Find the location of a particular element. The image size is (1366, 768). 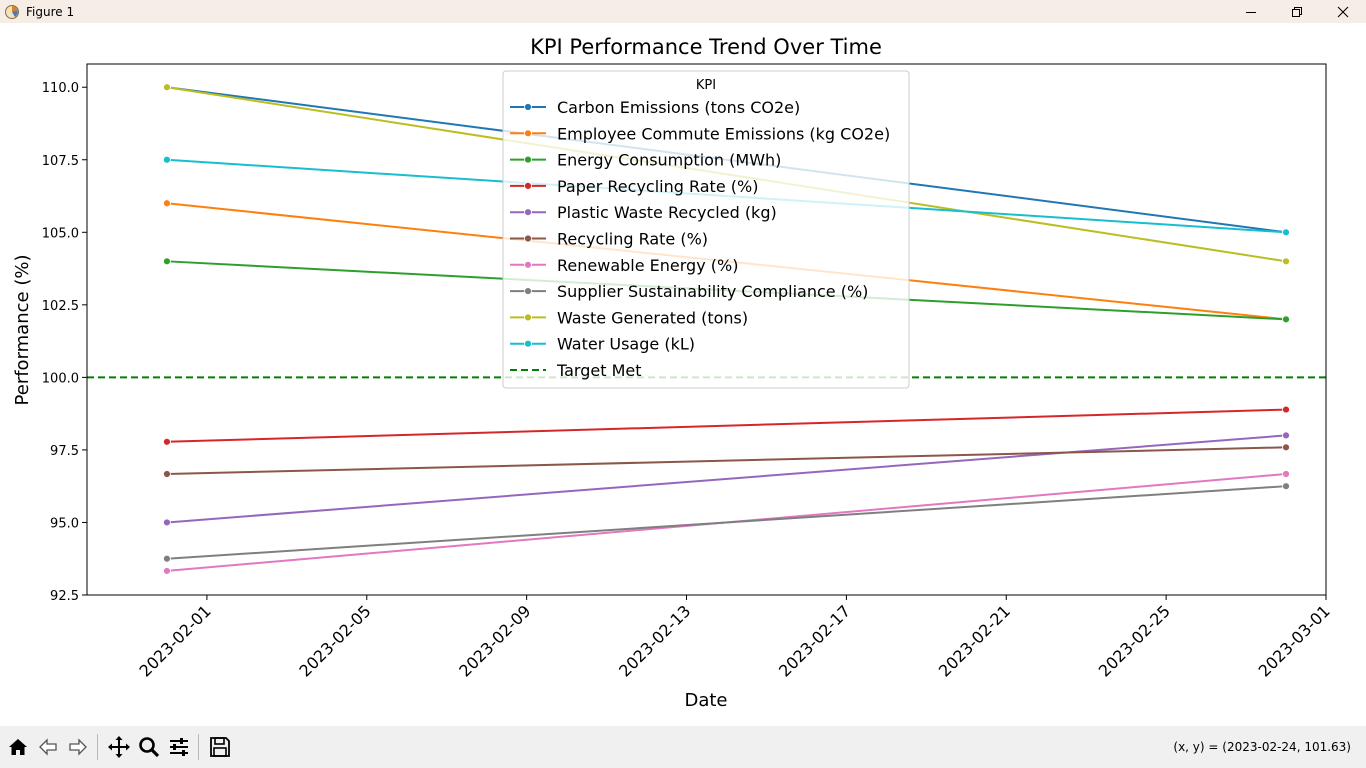

home-icon is located at coordinates (18, 747).